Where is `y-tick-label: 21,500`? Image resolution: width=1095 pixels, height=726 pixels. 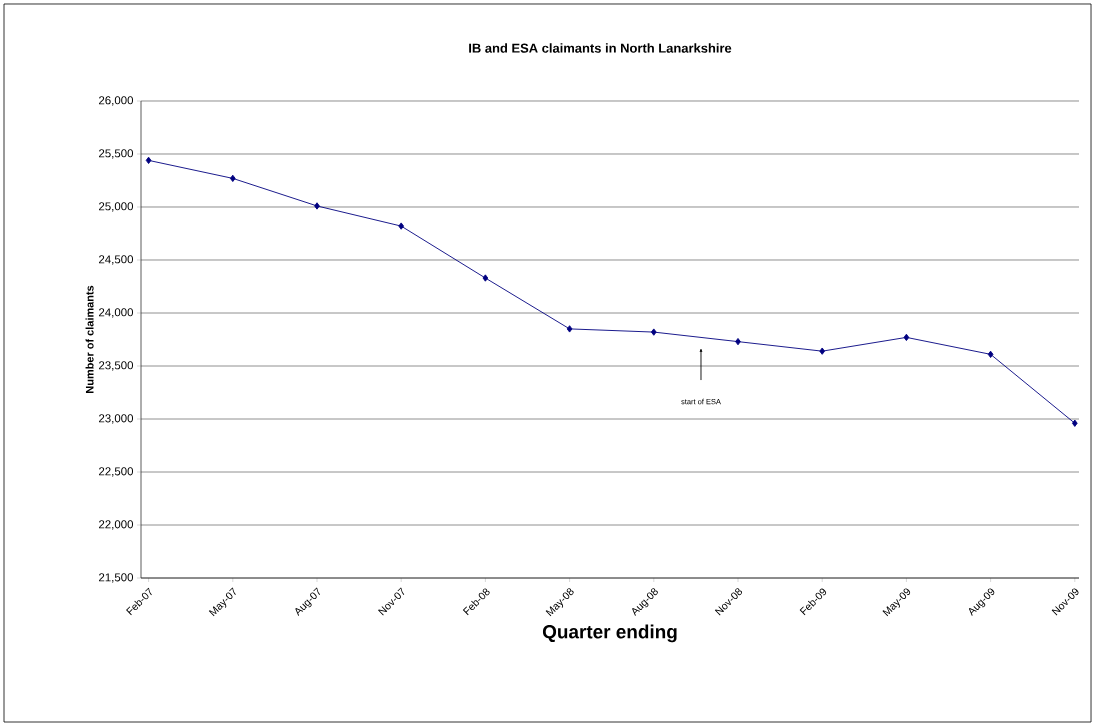 y-tick-label: 21,500 is located at coordinates (116, 578).